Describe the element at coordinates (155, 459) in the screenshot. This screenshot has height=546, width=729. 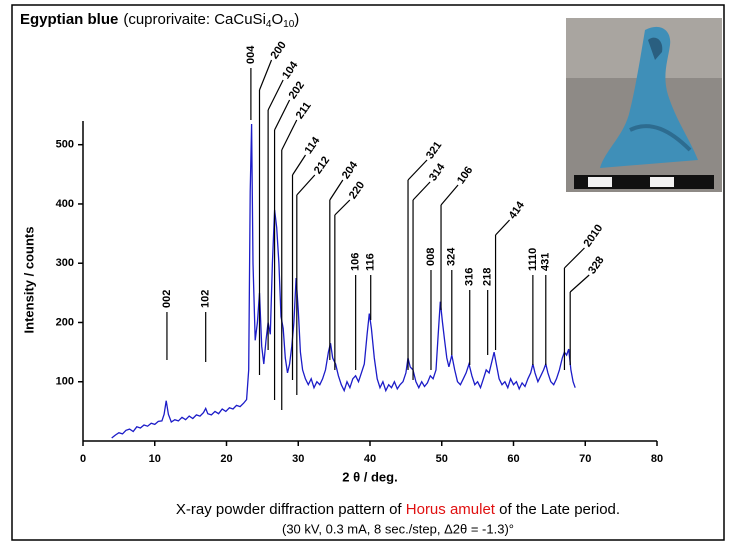
I see `x-tick-label: 10` at that location.